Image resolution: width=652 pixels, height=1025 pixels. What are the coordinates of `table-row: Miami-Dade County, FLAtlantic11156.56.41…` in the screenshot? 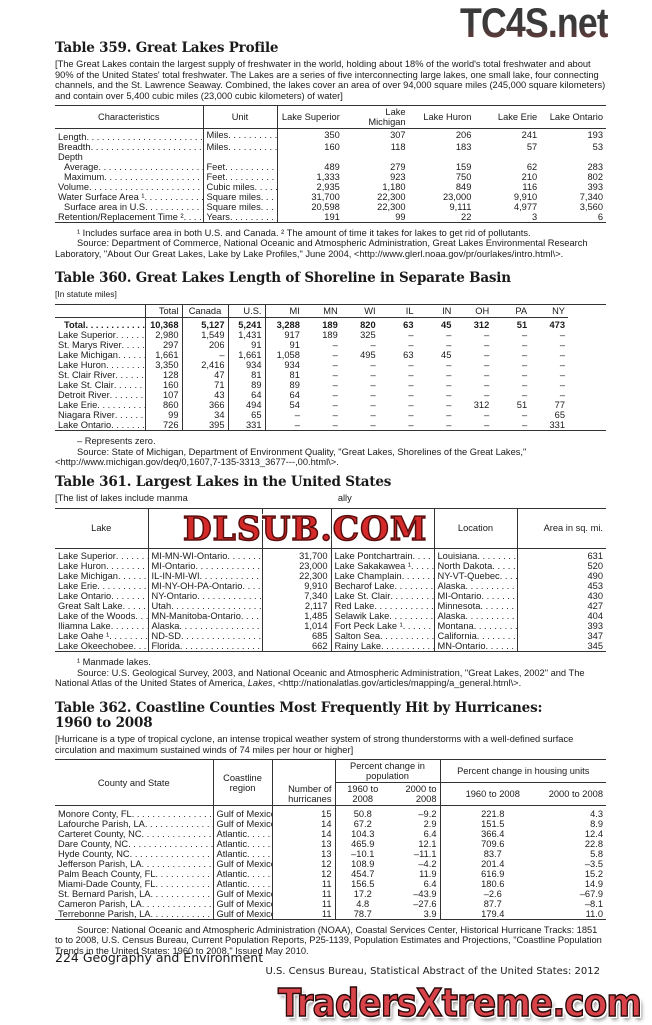 It's located at (330, 883).